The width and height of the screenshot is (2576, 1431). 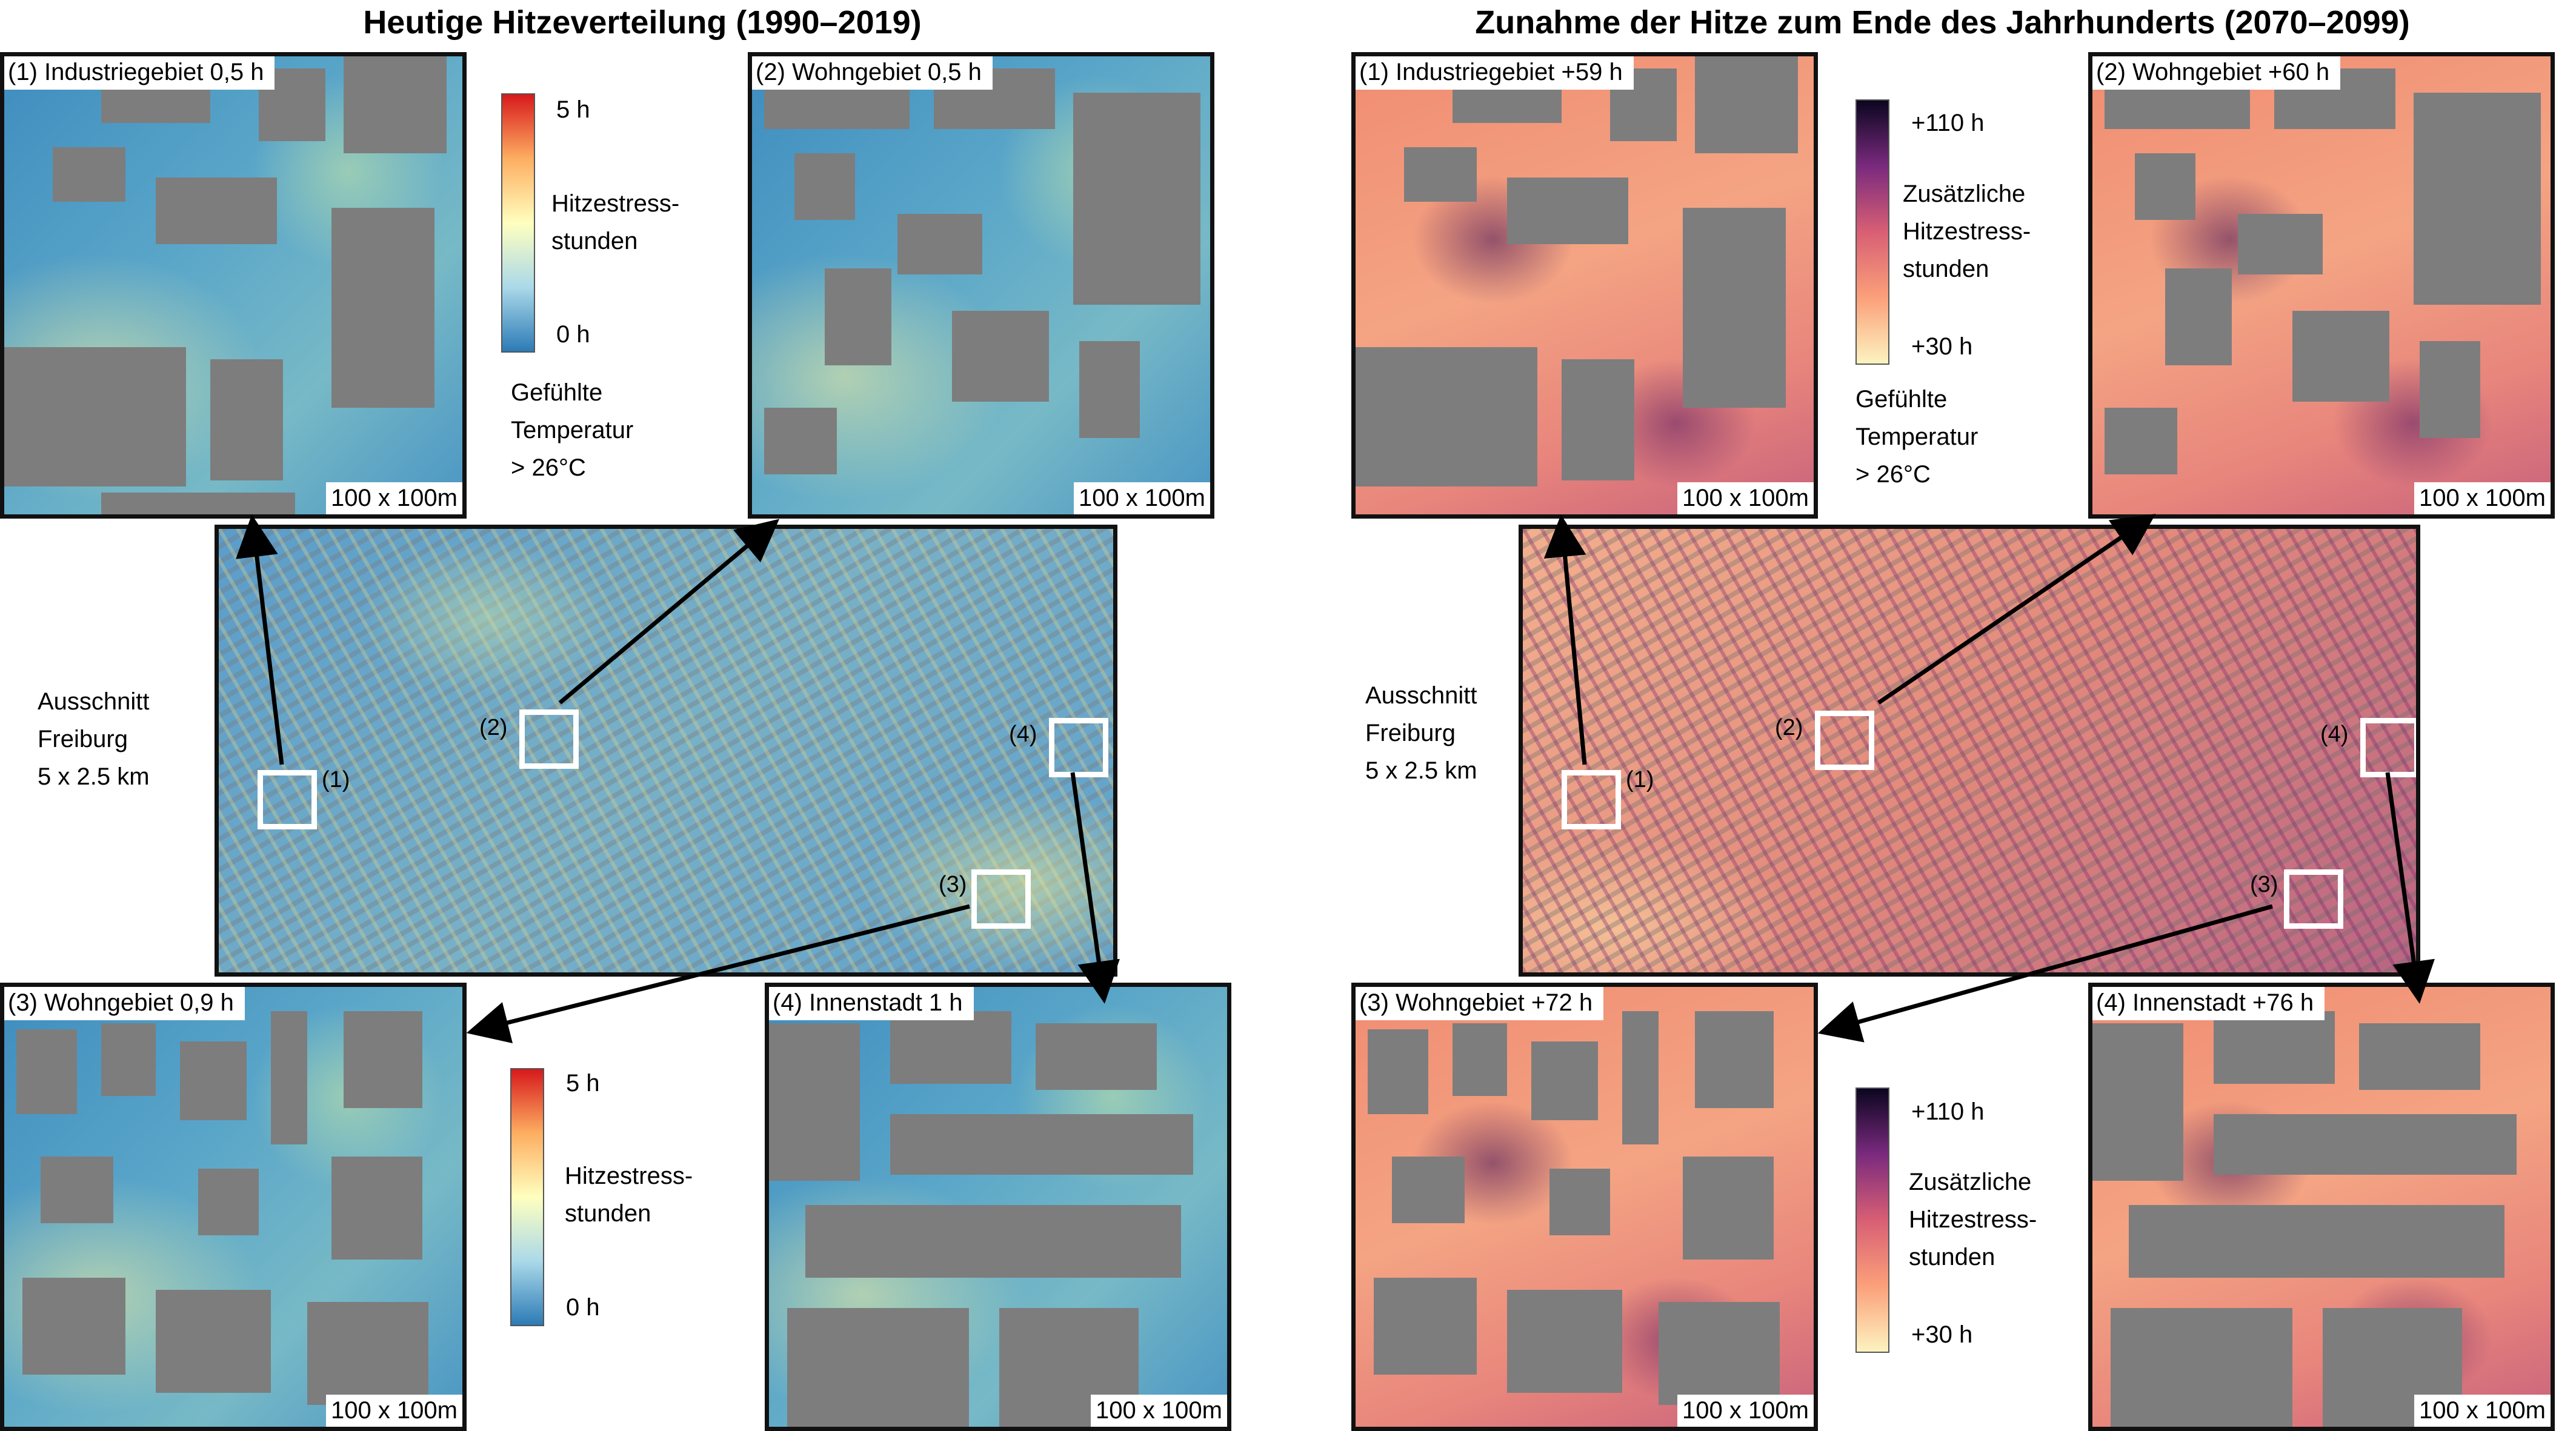 I want to click on heat-map, so click(x=666, y=750).